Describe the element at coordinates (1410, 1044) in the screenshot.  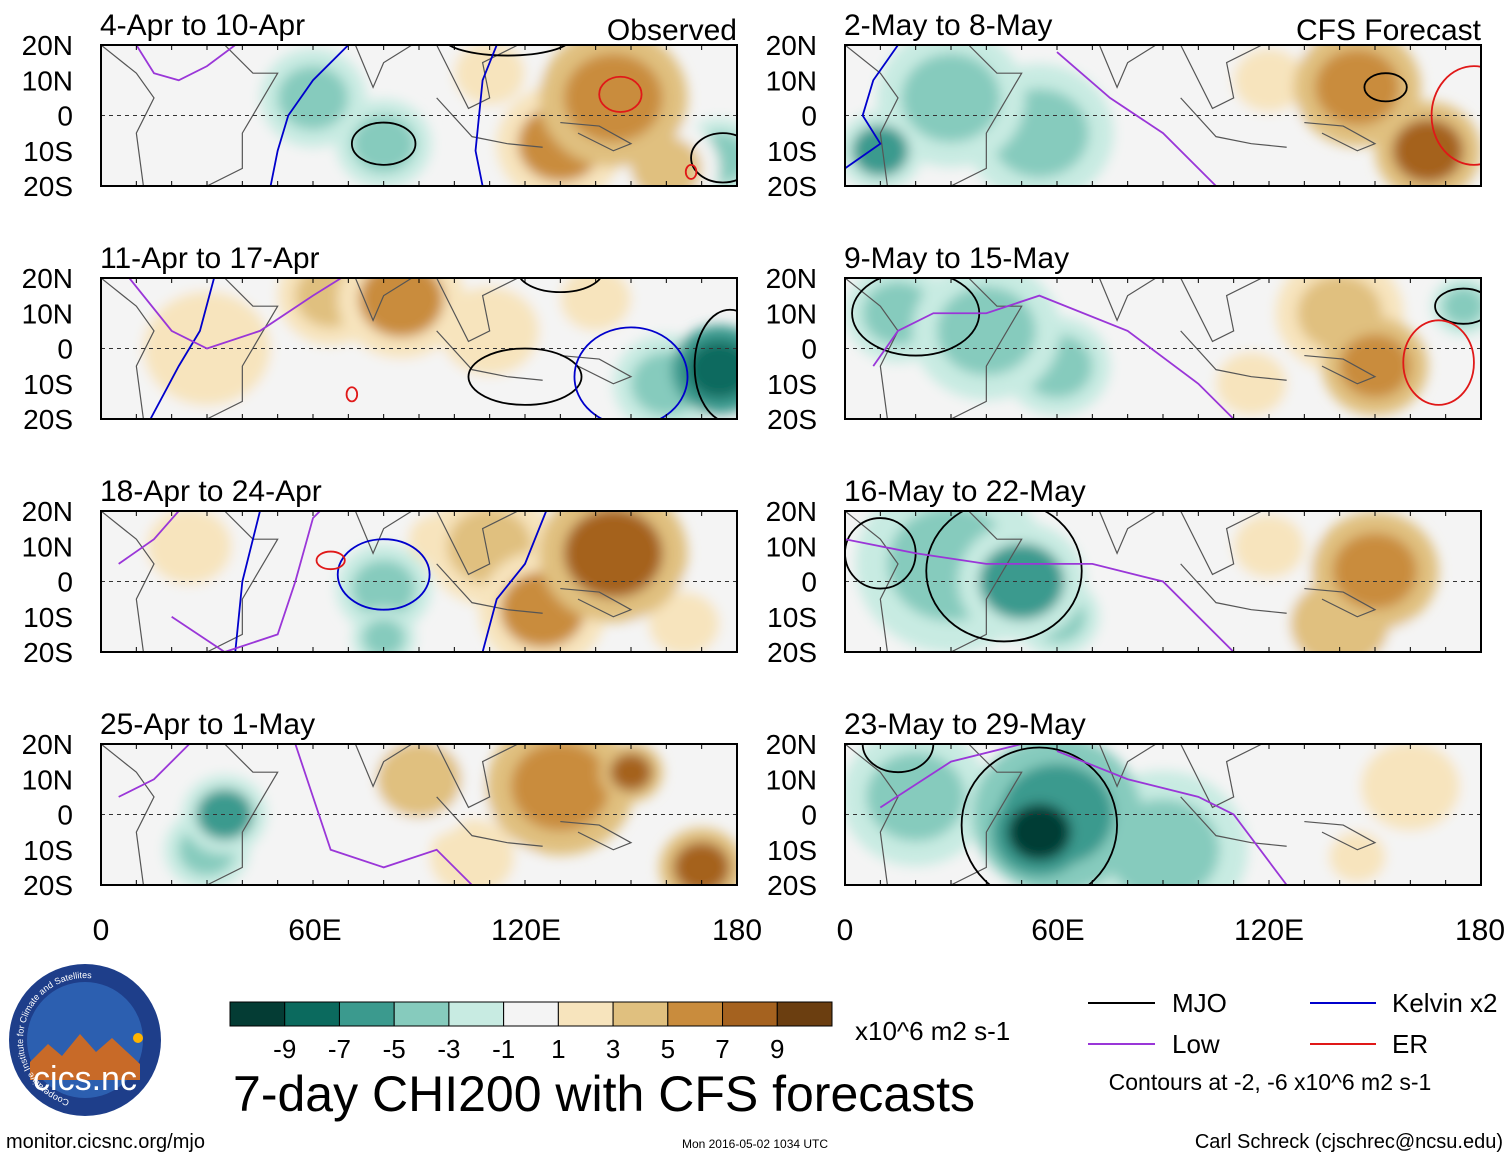
I see `legend-label-er: ER` at that location.